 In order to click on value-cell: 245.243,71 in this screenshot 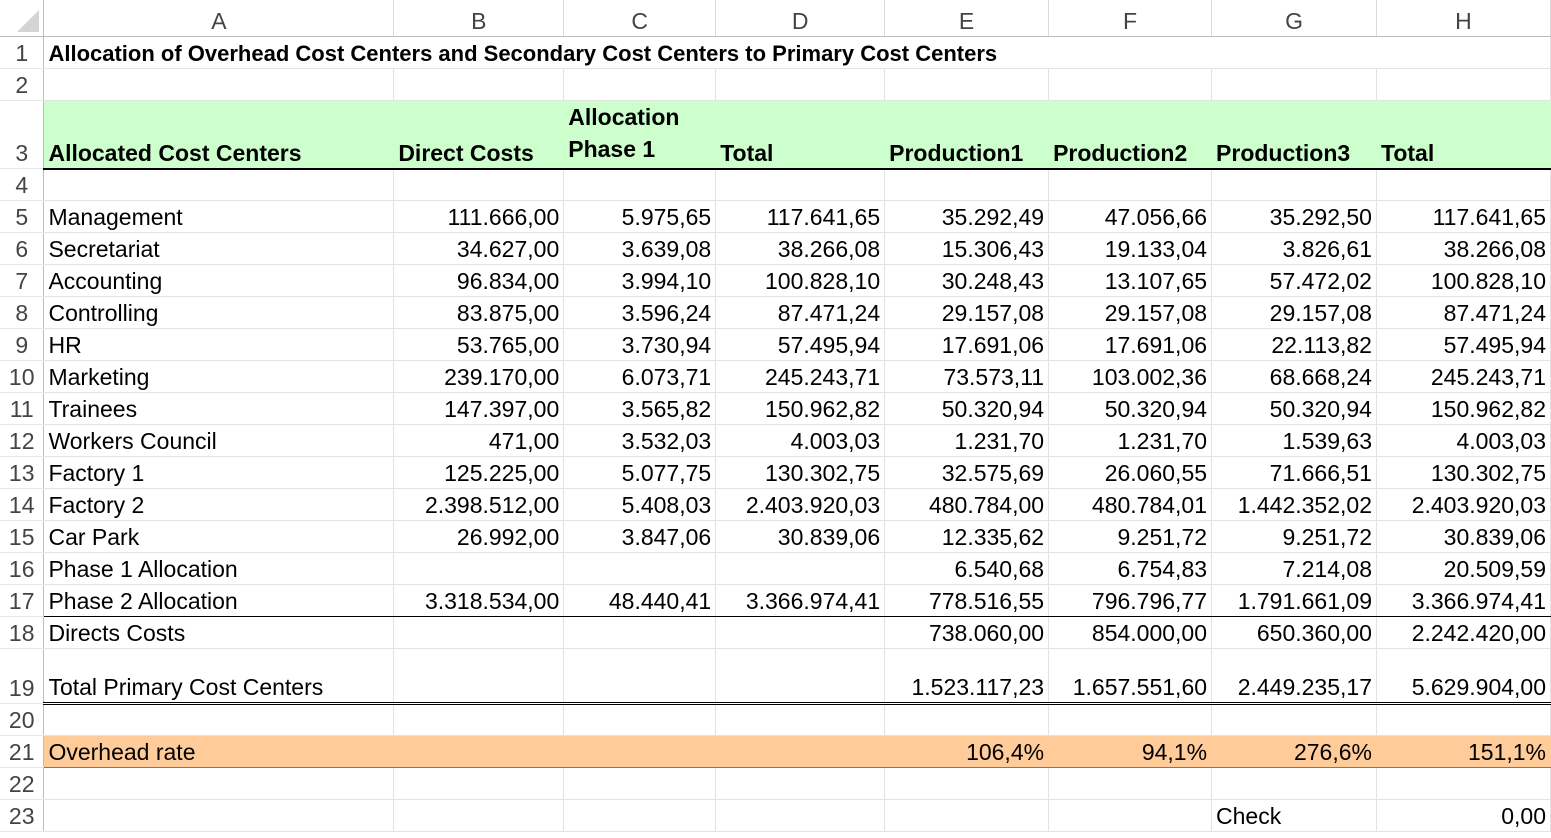, I will do `click(800, 377)`.